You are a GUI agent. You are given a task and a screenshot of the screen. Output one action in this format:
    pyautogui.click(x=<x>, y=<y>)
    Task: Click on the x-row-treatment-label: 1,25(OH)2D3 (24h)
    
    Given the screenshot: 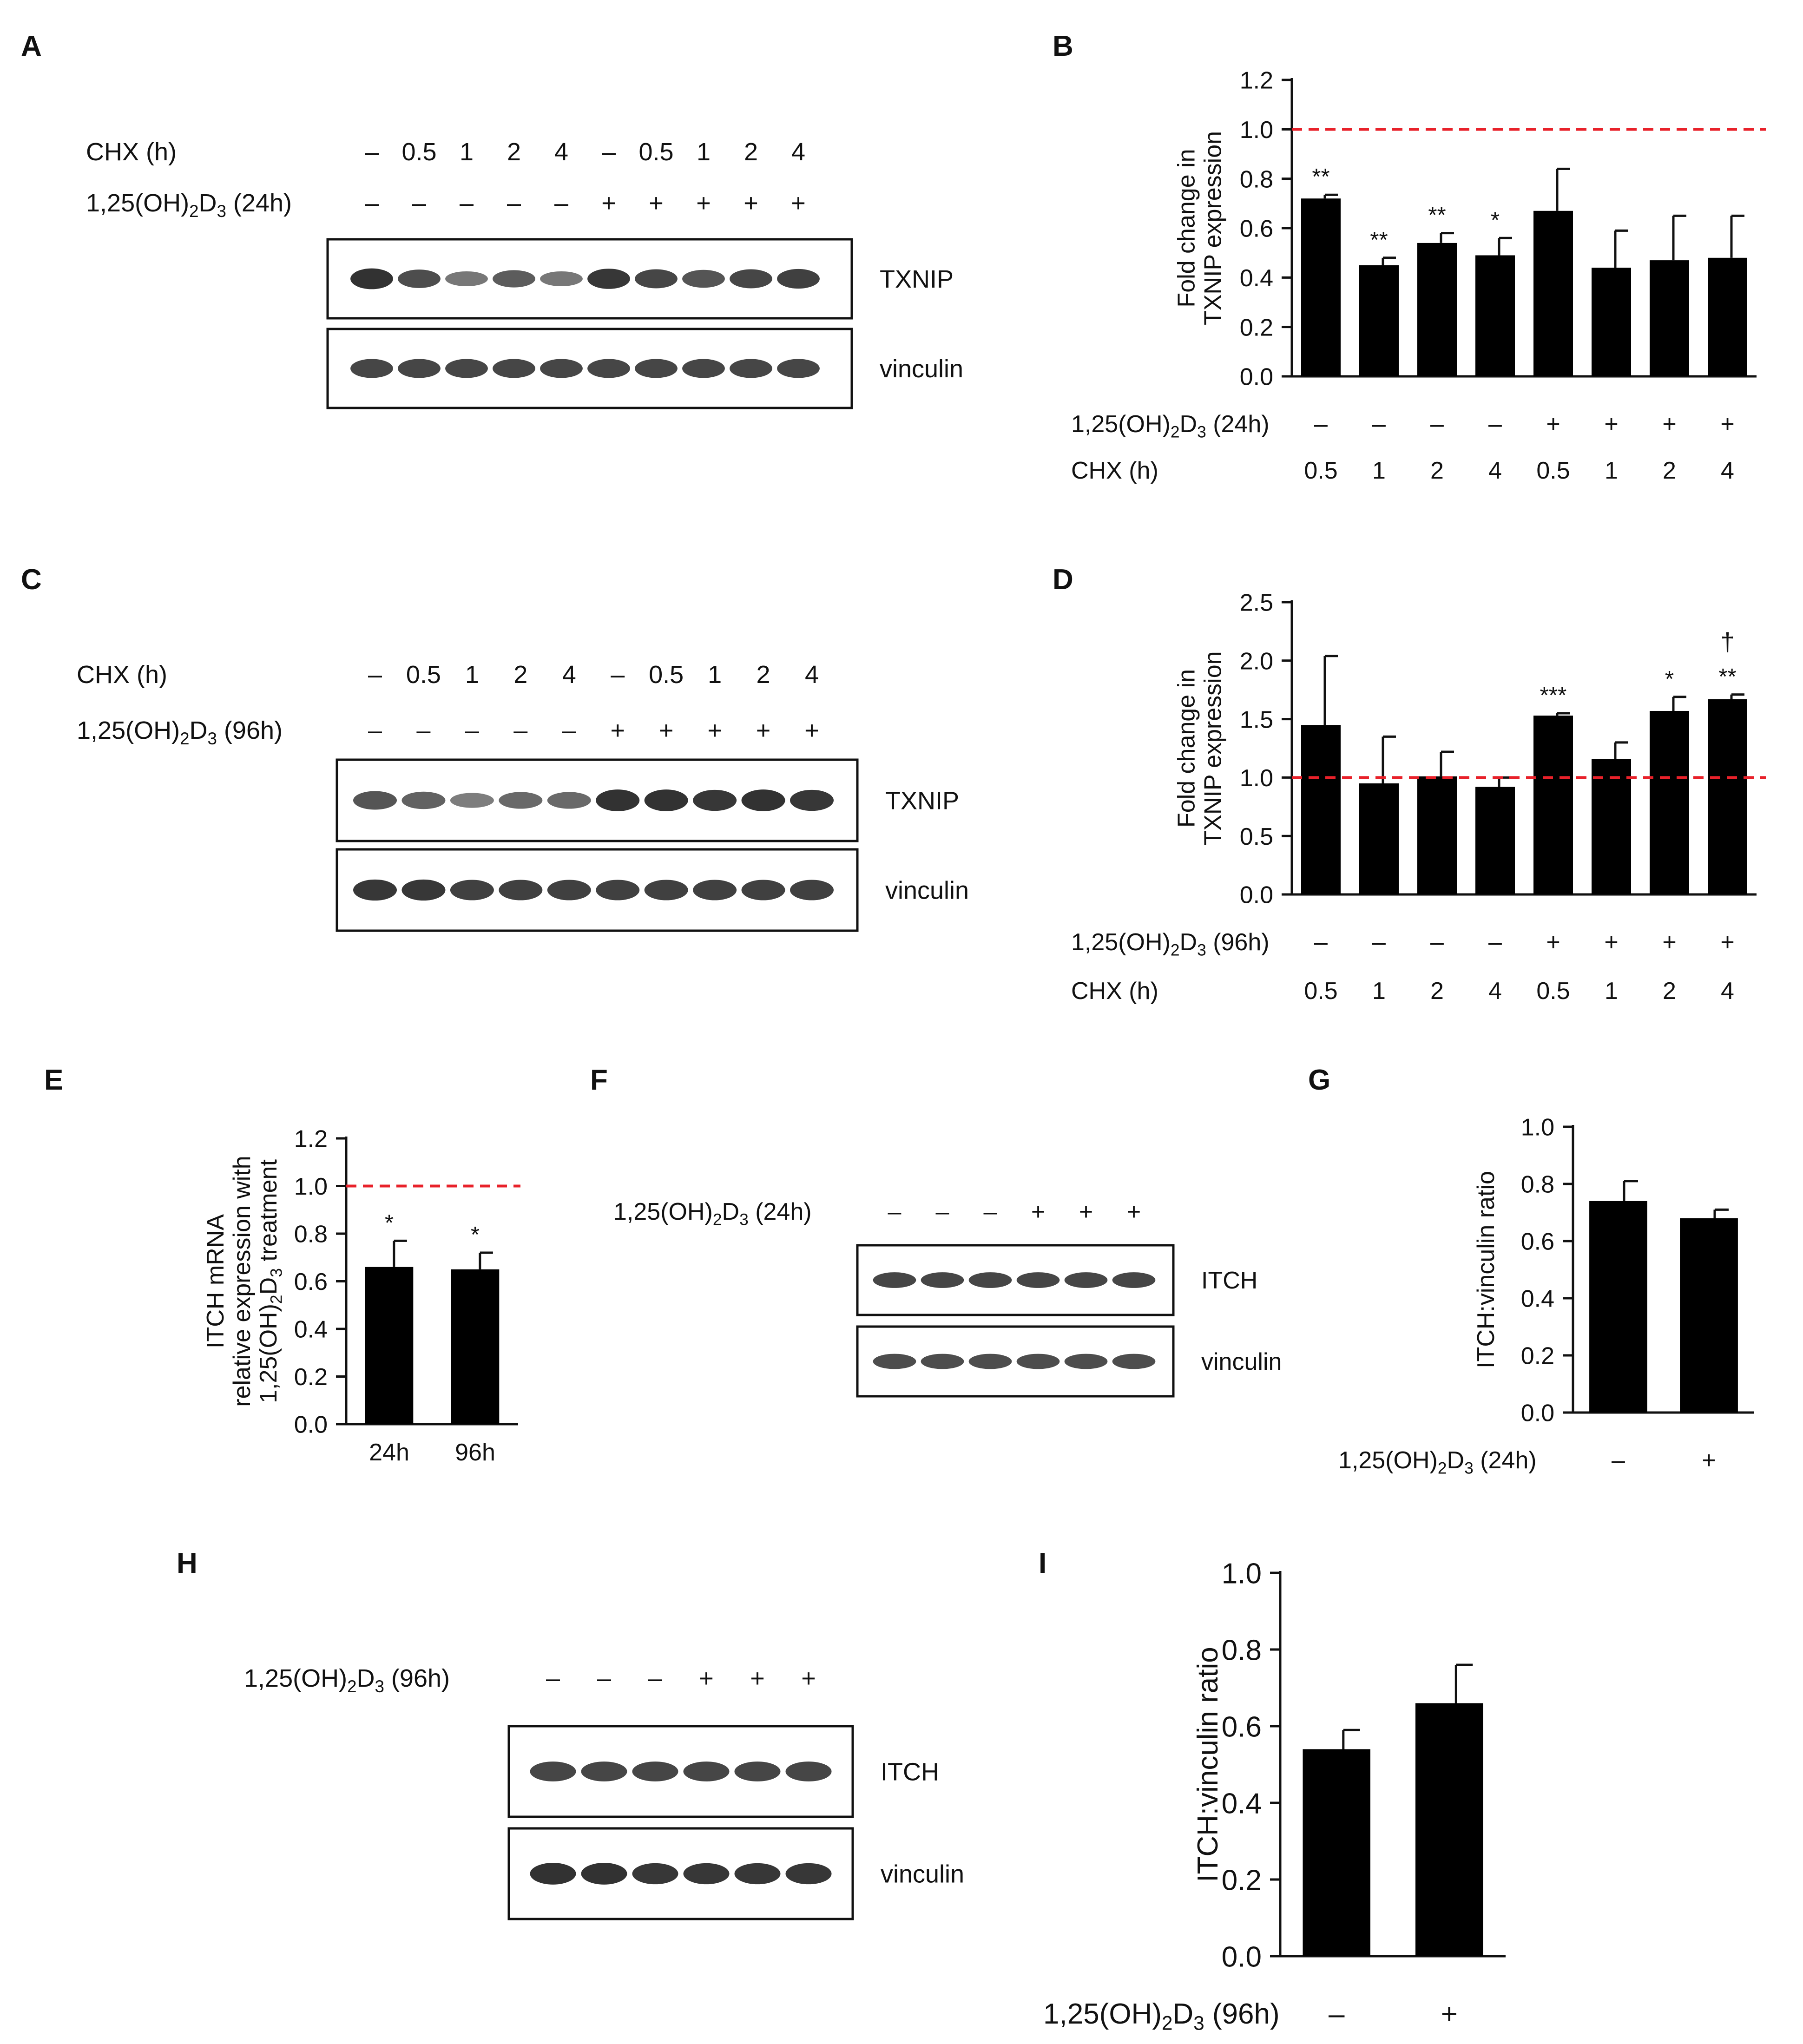 What is the action you would take?
    pyautogui.click(x=1170, y=426)
    